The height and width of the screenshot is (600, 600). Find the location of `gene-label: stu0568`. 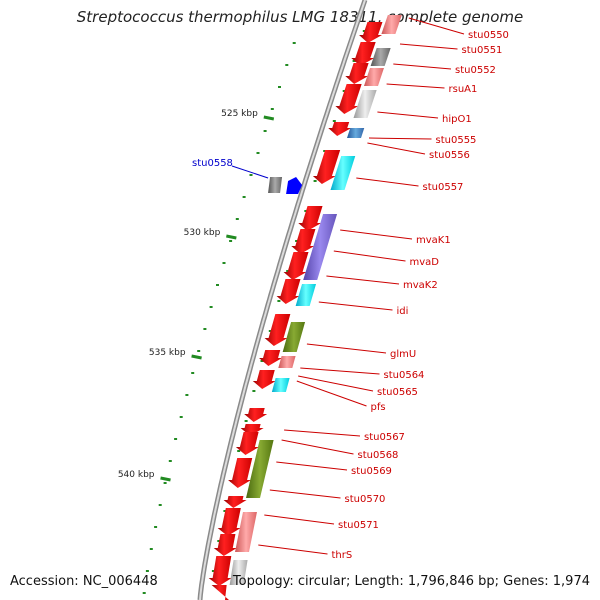

gene-label: stu0568 is located at coordinates (378, 455).